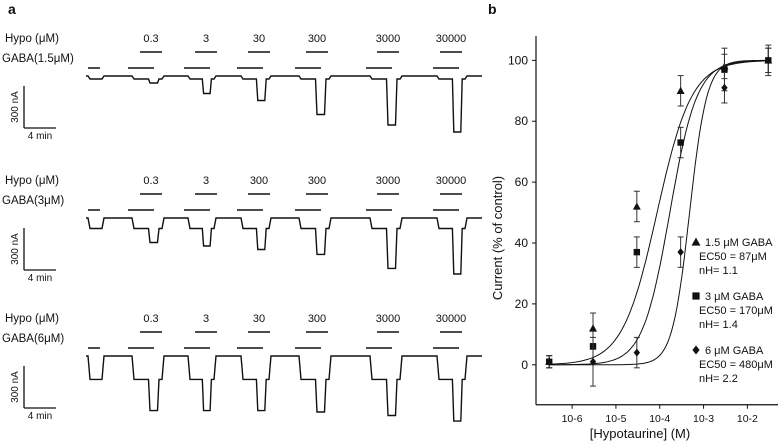 The image size is (784, 448). I want to click on legend-text: 3 μM GABA, so click(734, 297).